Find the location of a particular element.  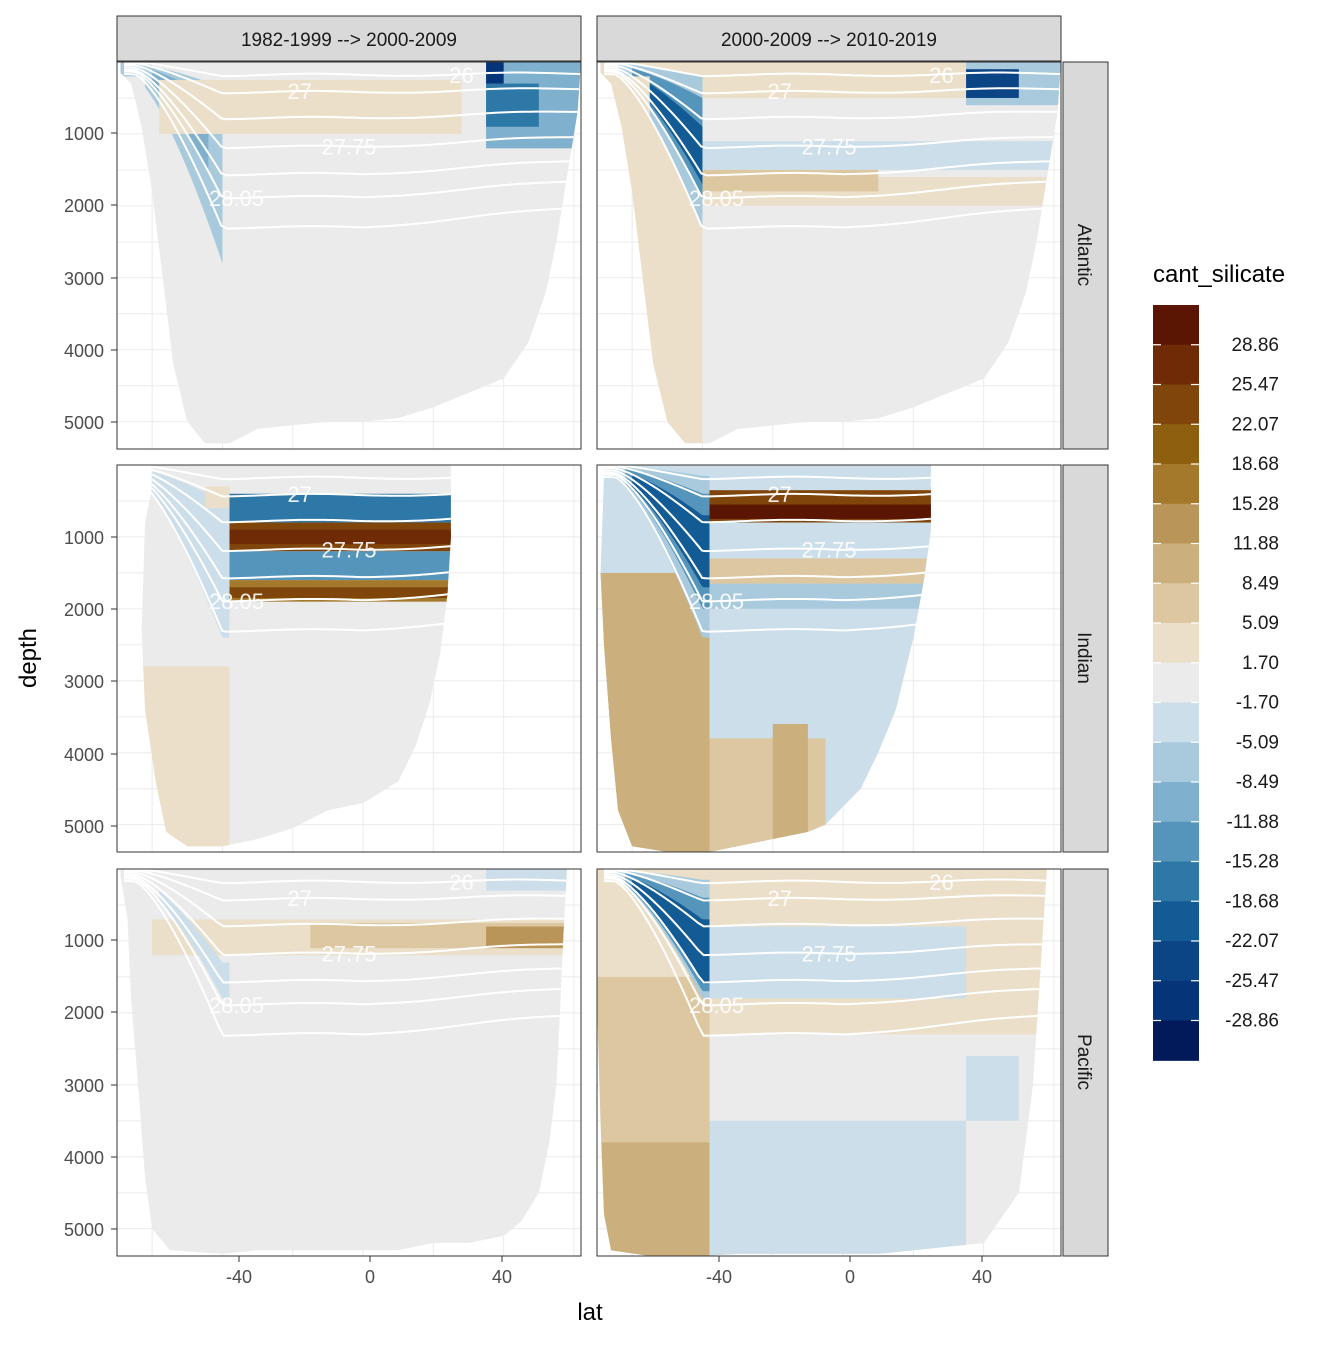

legend-label: 22.07 is located at coordinates (1255, 424).